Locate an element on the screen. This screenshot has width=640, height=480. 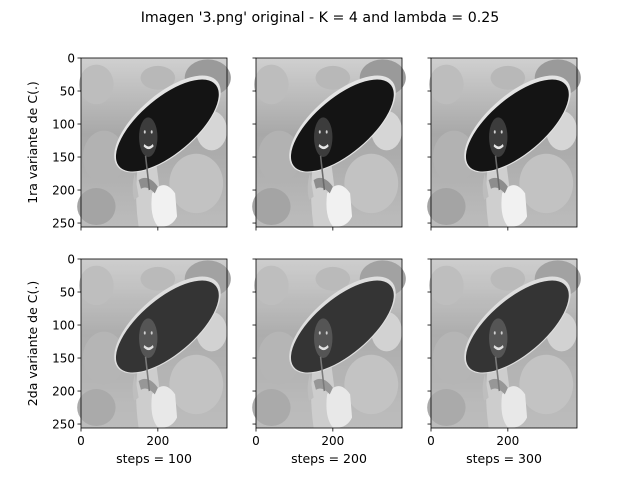
x-axis-label: steps = 300 is located at coordinates (504, 458).